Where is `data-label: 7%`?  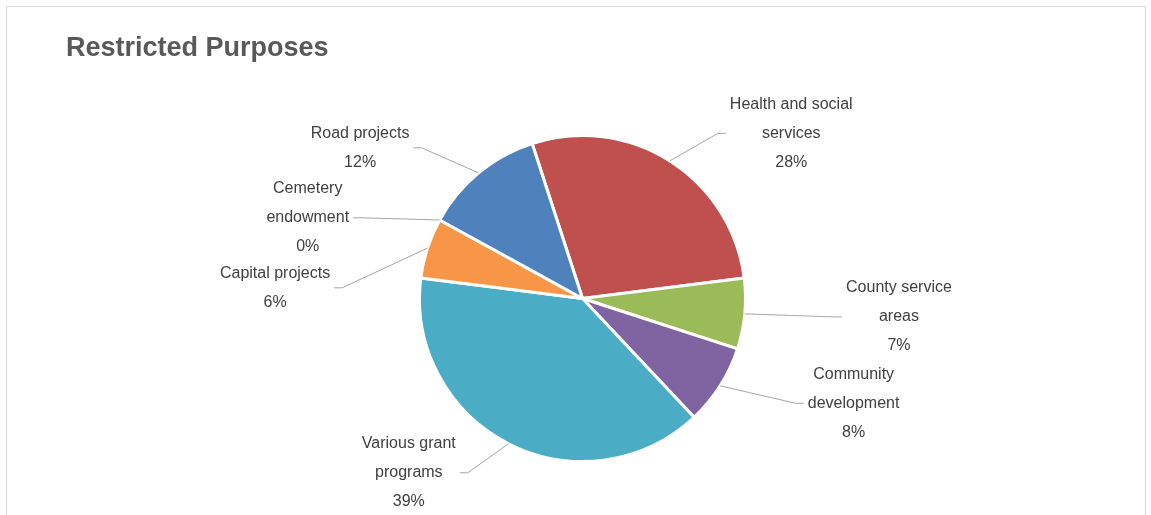
data-label: 7% is located at coordinates (899, 345).